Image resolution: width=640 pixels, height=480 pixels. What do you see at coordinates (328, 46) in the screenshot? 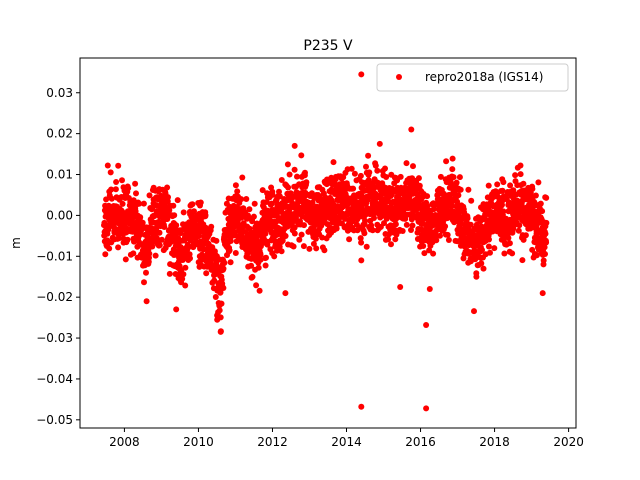
I see `chart-title: P235 V` at bounding box center [328, 46].